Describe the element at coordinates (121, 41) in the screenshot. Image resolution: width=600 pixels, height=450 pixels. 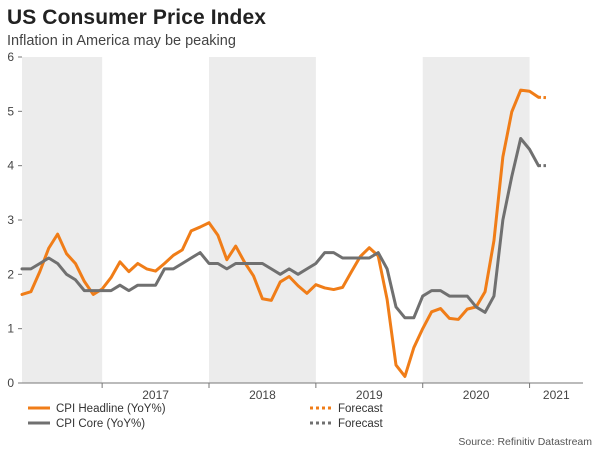
I see `chart-subtitle: Inflation in America may be peaking` at that location.